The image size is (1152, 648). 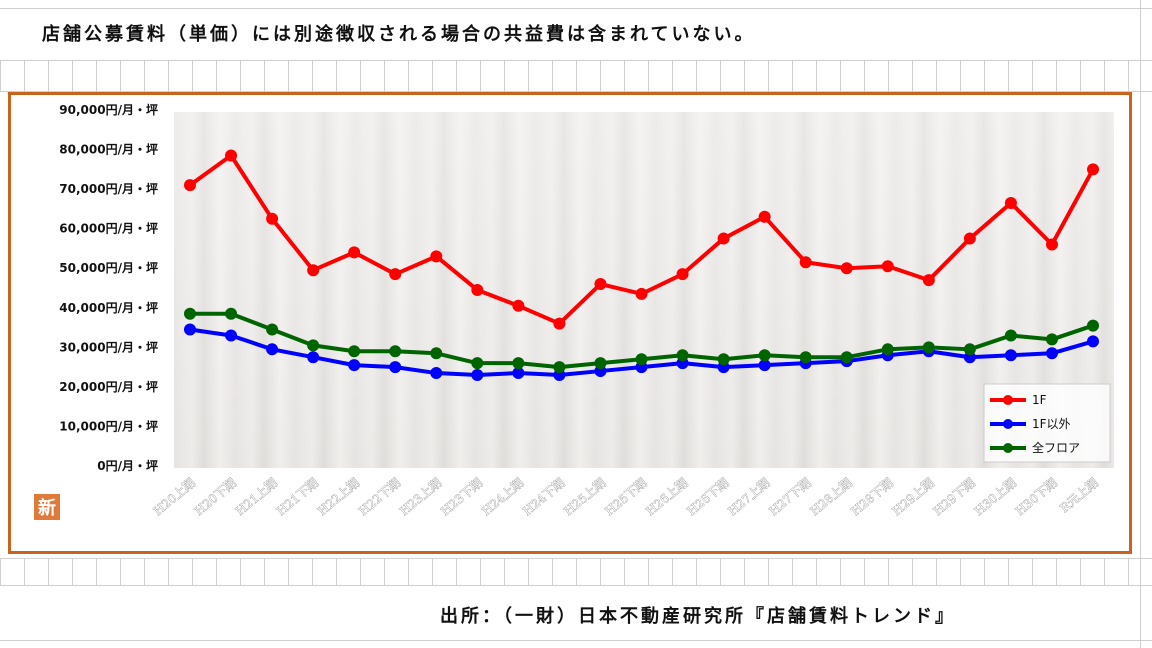 I want to click on series-全フロア, so click(x=641, y=340).